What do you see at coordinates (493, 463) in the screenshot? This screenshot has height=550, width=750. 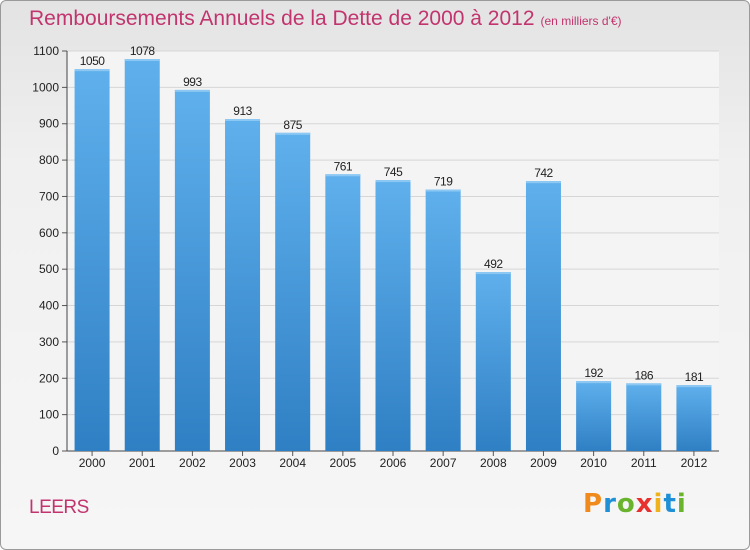 I see `x-tick-label: 2008` at bounding box center [493, 463].